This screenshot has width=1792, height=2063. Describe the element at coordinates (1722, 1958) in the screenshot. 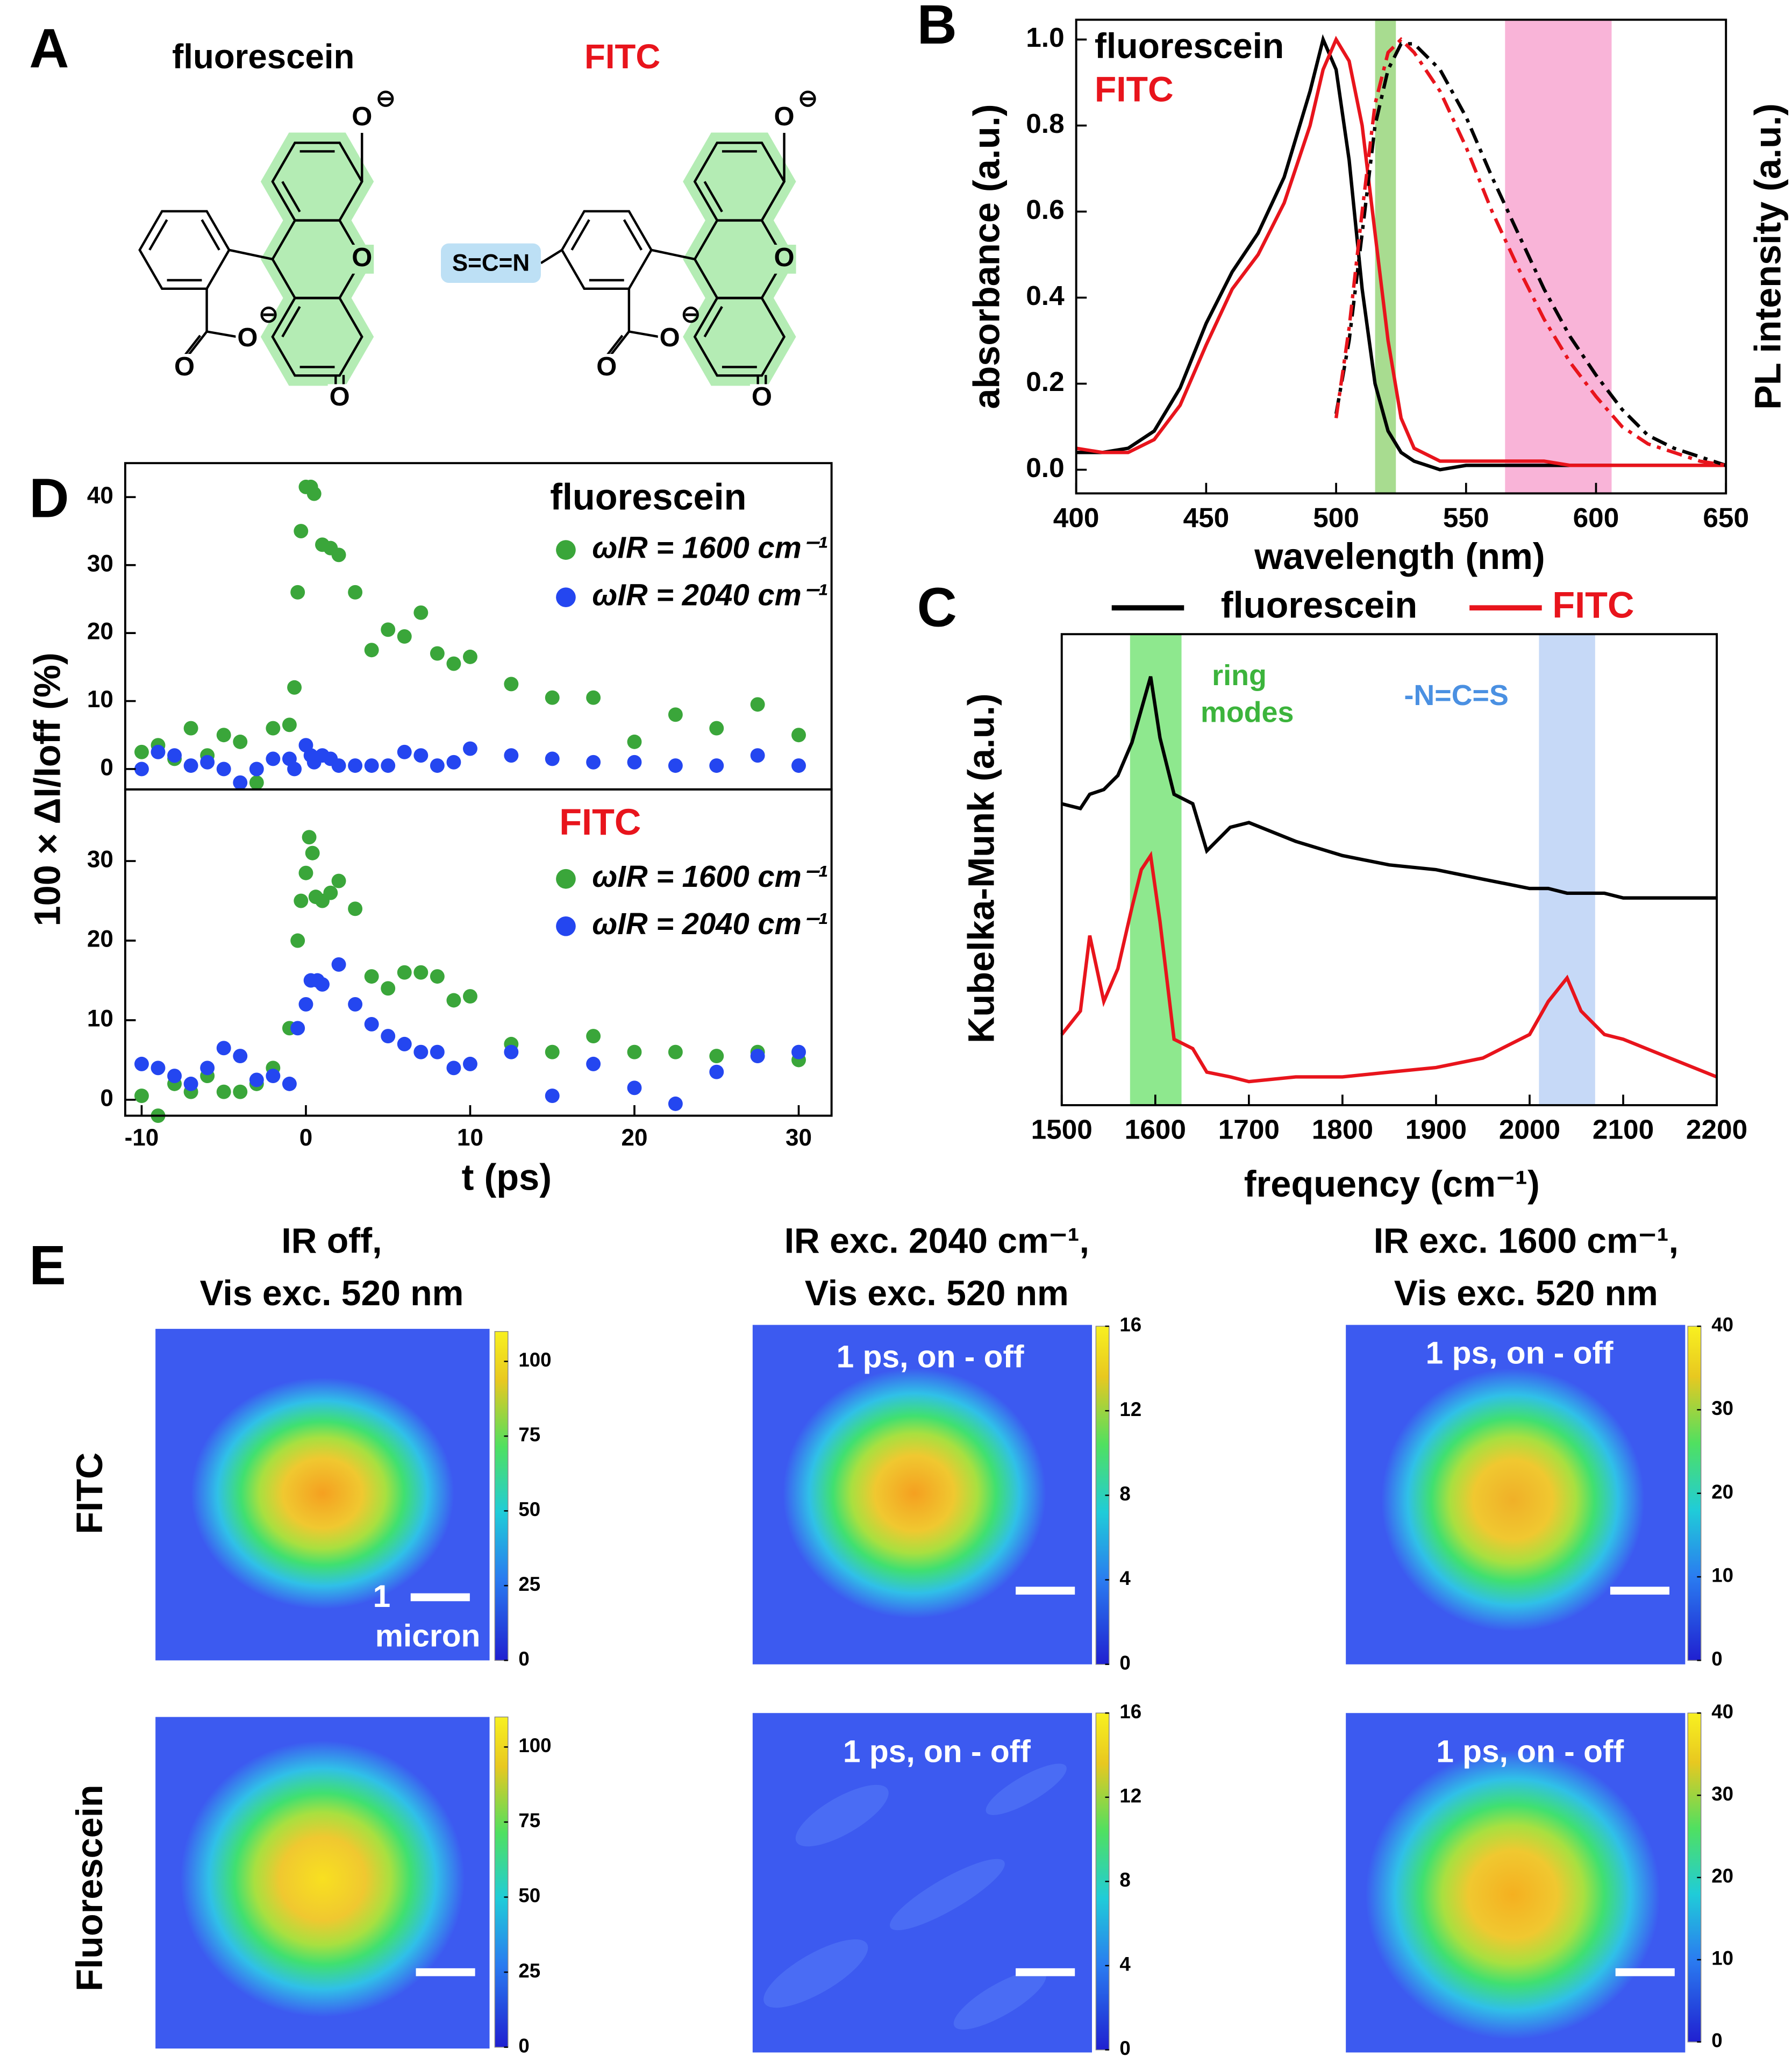

I see `colorbar-tick-label: 10` at that location.